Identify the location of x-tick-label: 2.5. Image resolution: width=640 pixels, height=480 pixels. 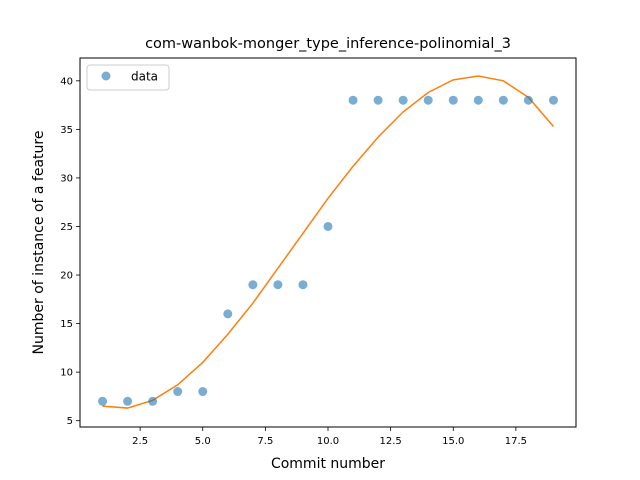
(140, 441).